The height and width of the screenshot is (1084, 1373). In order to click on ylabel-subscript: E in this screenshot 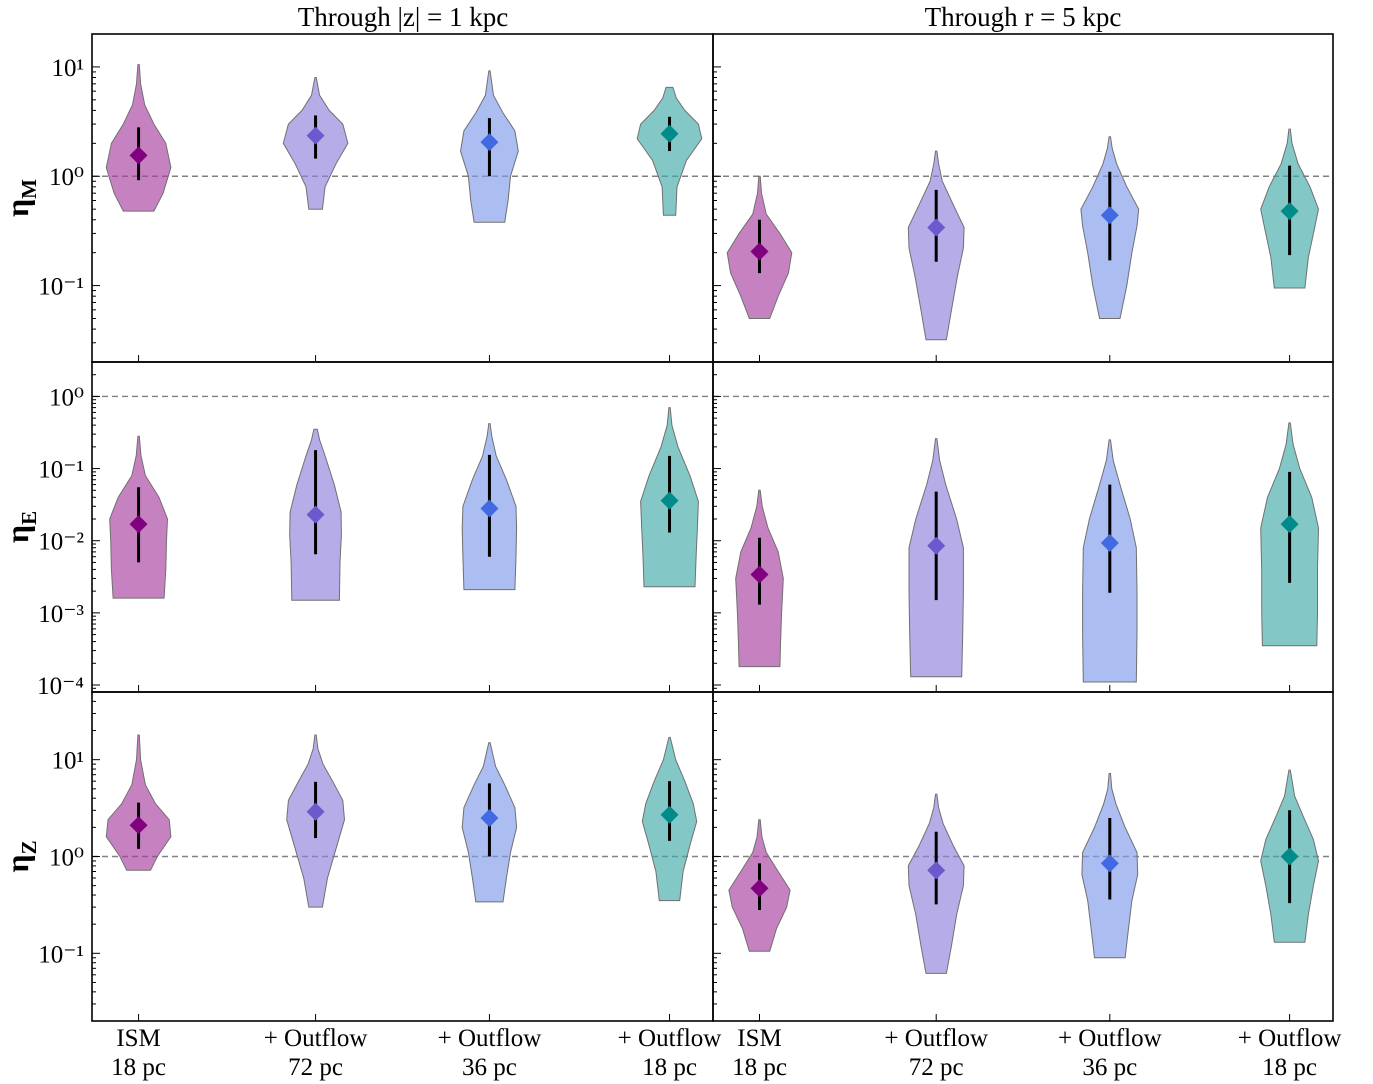, I will do `click(29, 518)`.